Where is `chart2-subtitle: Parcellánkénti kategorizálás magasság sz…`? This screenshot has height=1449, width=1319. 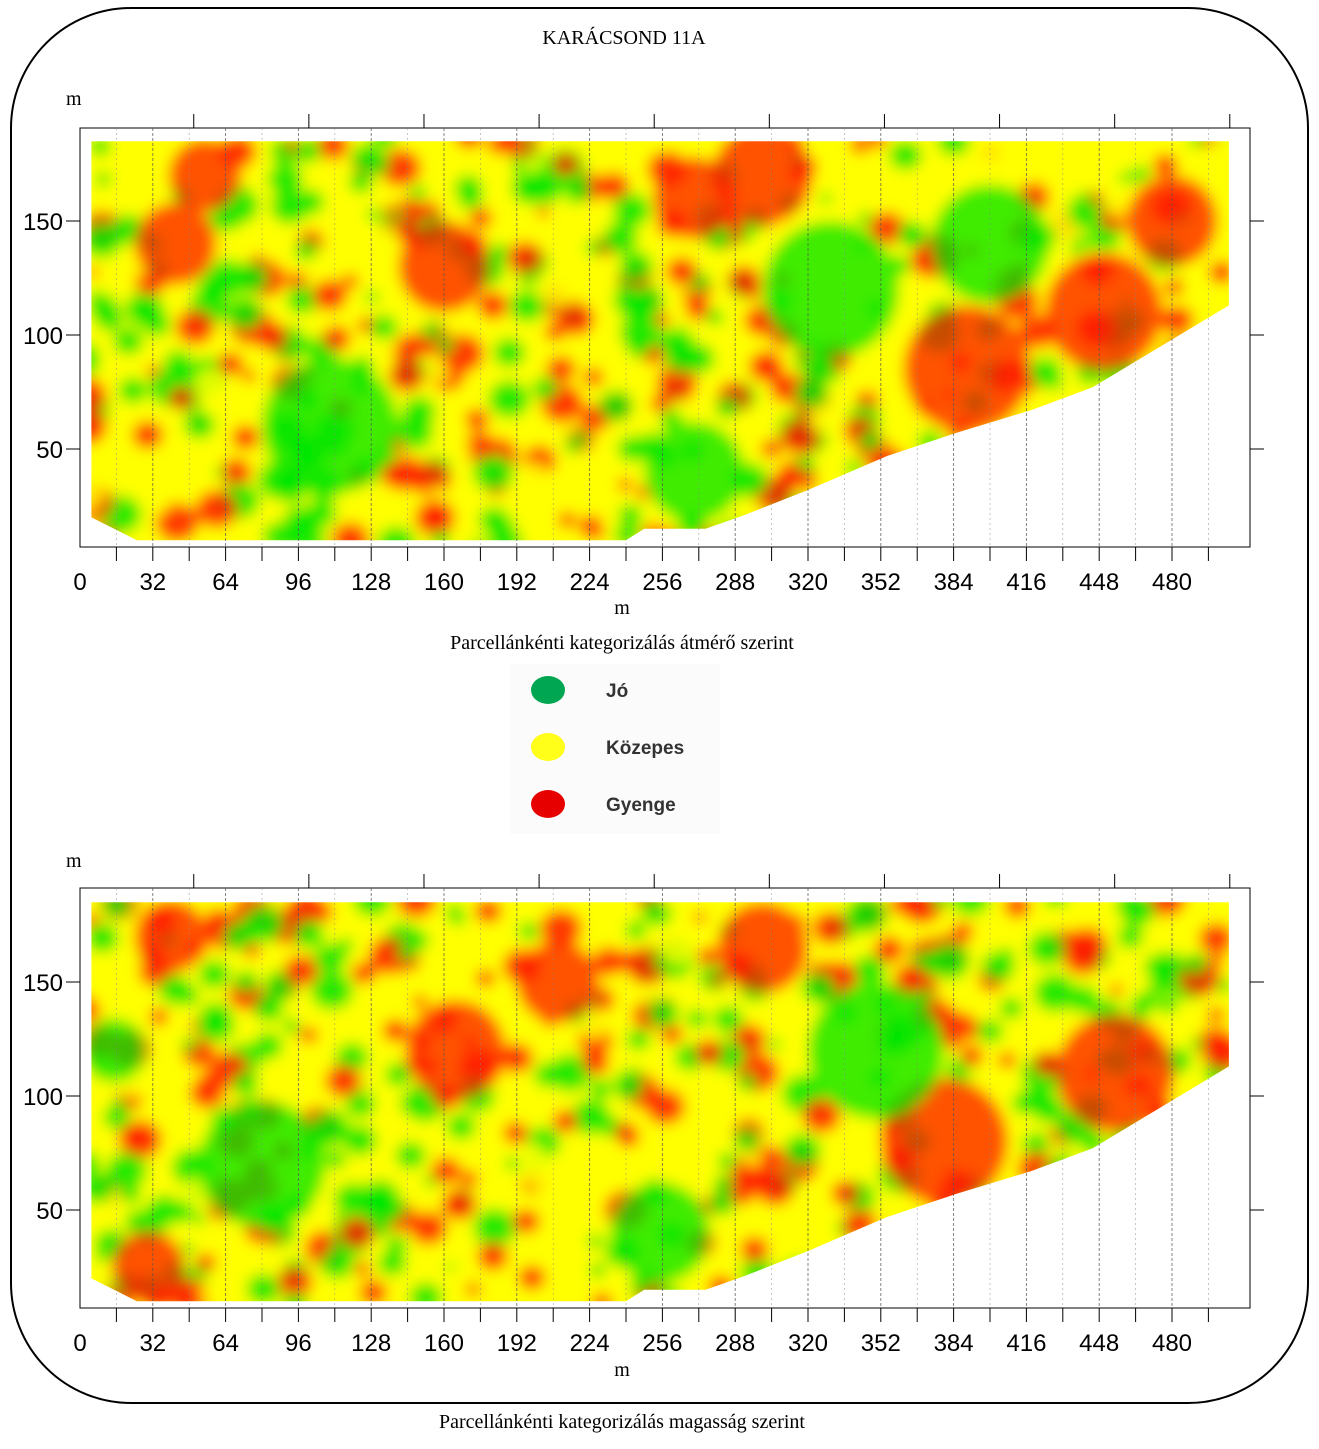 chart2-subtitle: Parcellánkénti kategorizálás magasság sz… is located at coordinates (622, 1422).